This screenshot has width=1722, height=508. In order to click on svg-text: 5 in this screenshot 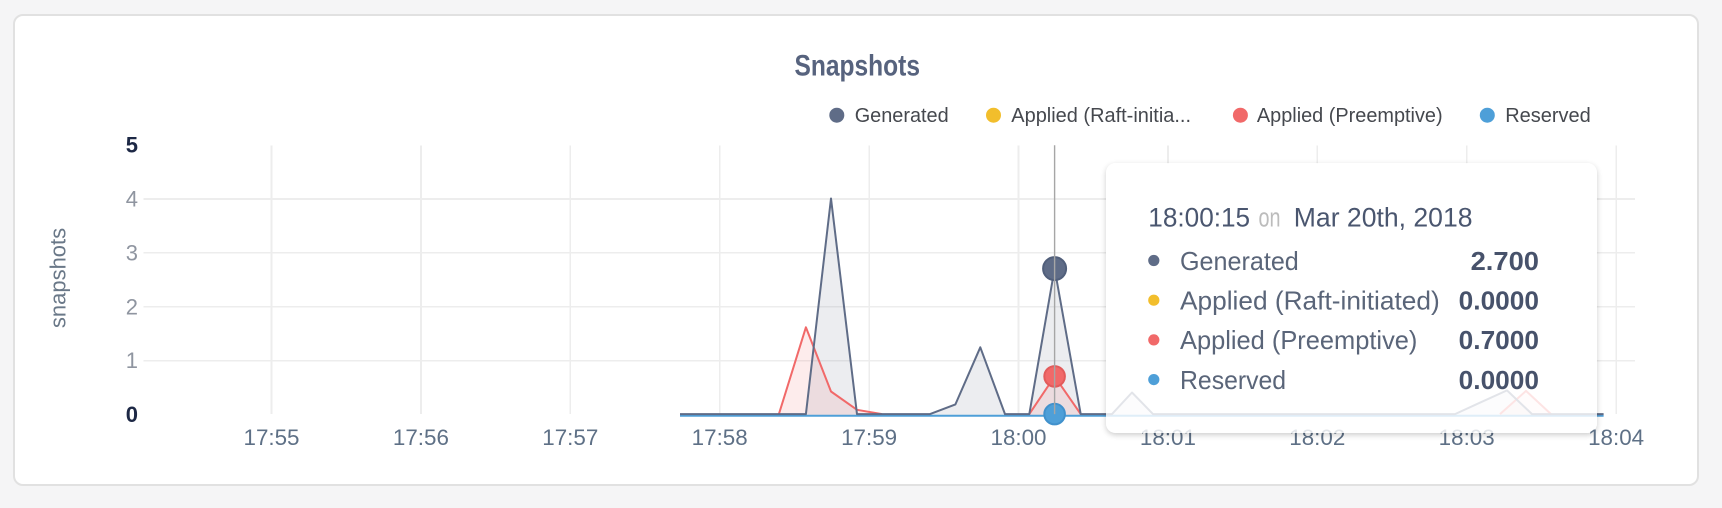, I will do `click(132, 145)`.